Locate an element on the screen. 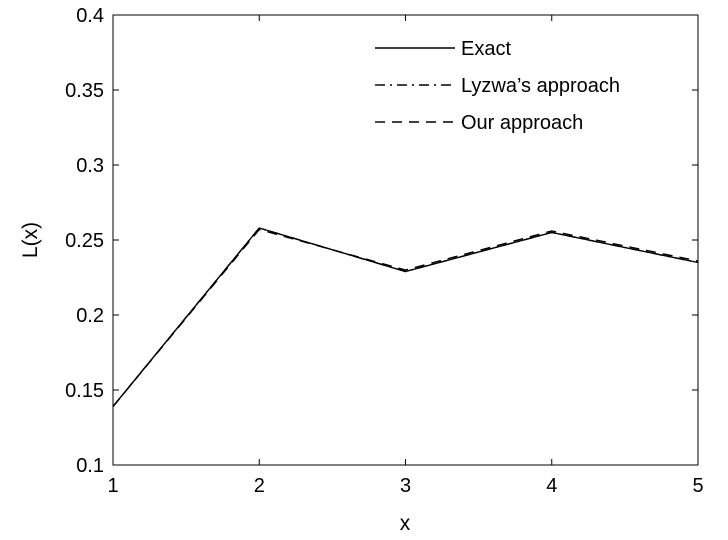 This screenshot has height=540, width=728. y-tick-label: 0.4 is located at coordinates (90, 16).